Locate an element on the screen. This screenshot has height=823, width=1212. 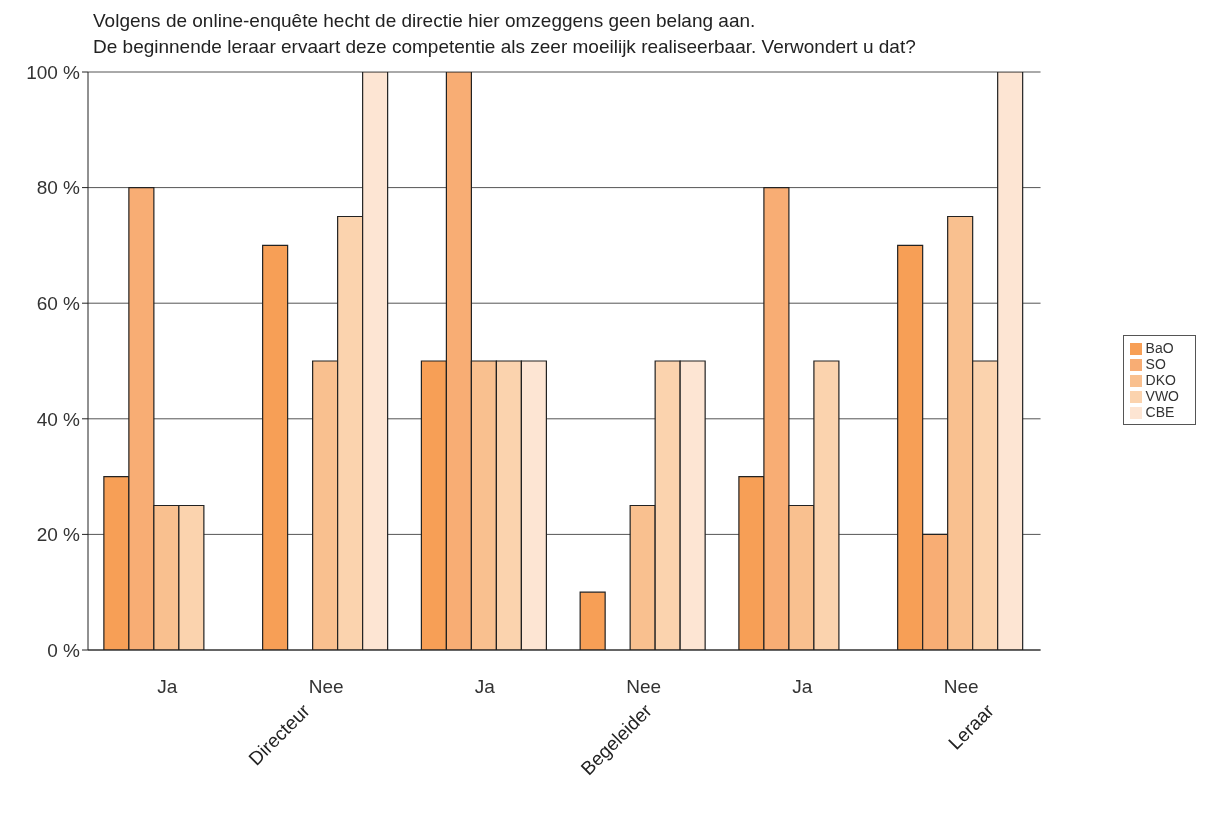
legend-label: VWO is located at coordinates (1162, 396).